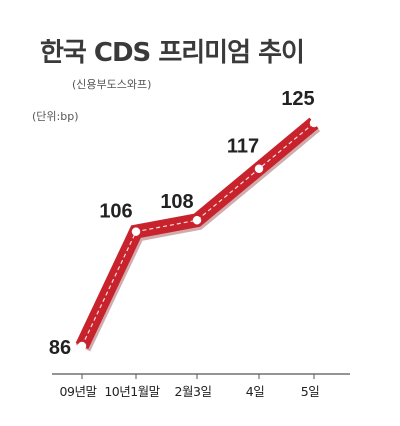  Describe the element at coordinates (176, 202) in the screenshot. I see `data-label: 108` at that location.